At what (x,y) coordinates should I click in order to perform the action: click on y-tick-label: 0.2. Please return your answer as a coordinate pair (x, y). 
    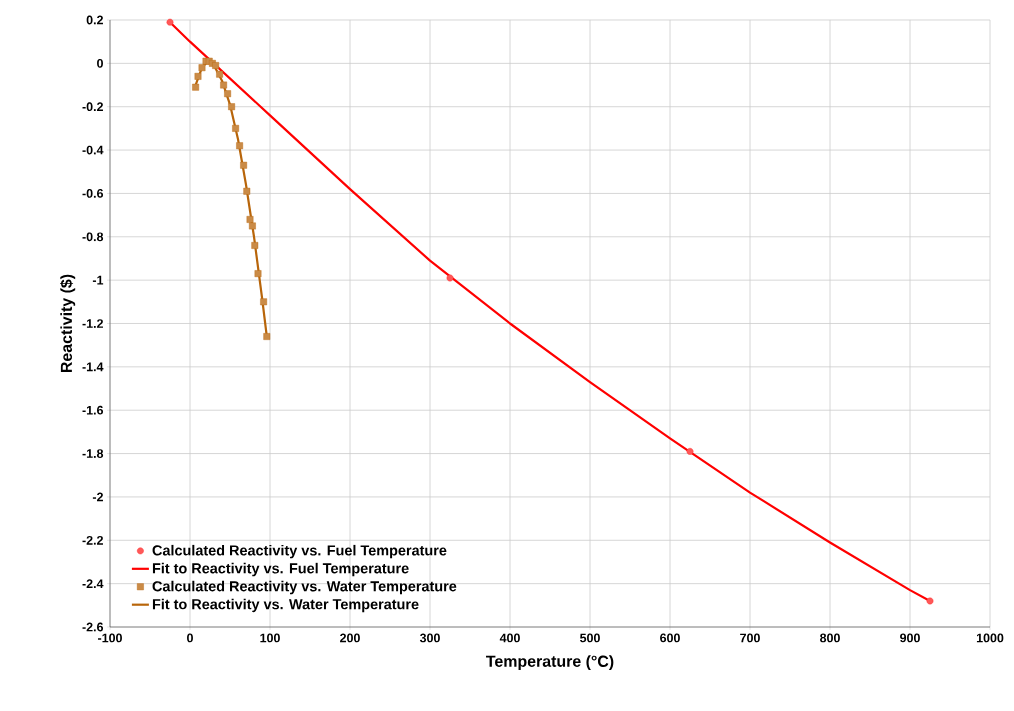
    Looking at the image, I should click on (94, 20).